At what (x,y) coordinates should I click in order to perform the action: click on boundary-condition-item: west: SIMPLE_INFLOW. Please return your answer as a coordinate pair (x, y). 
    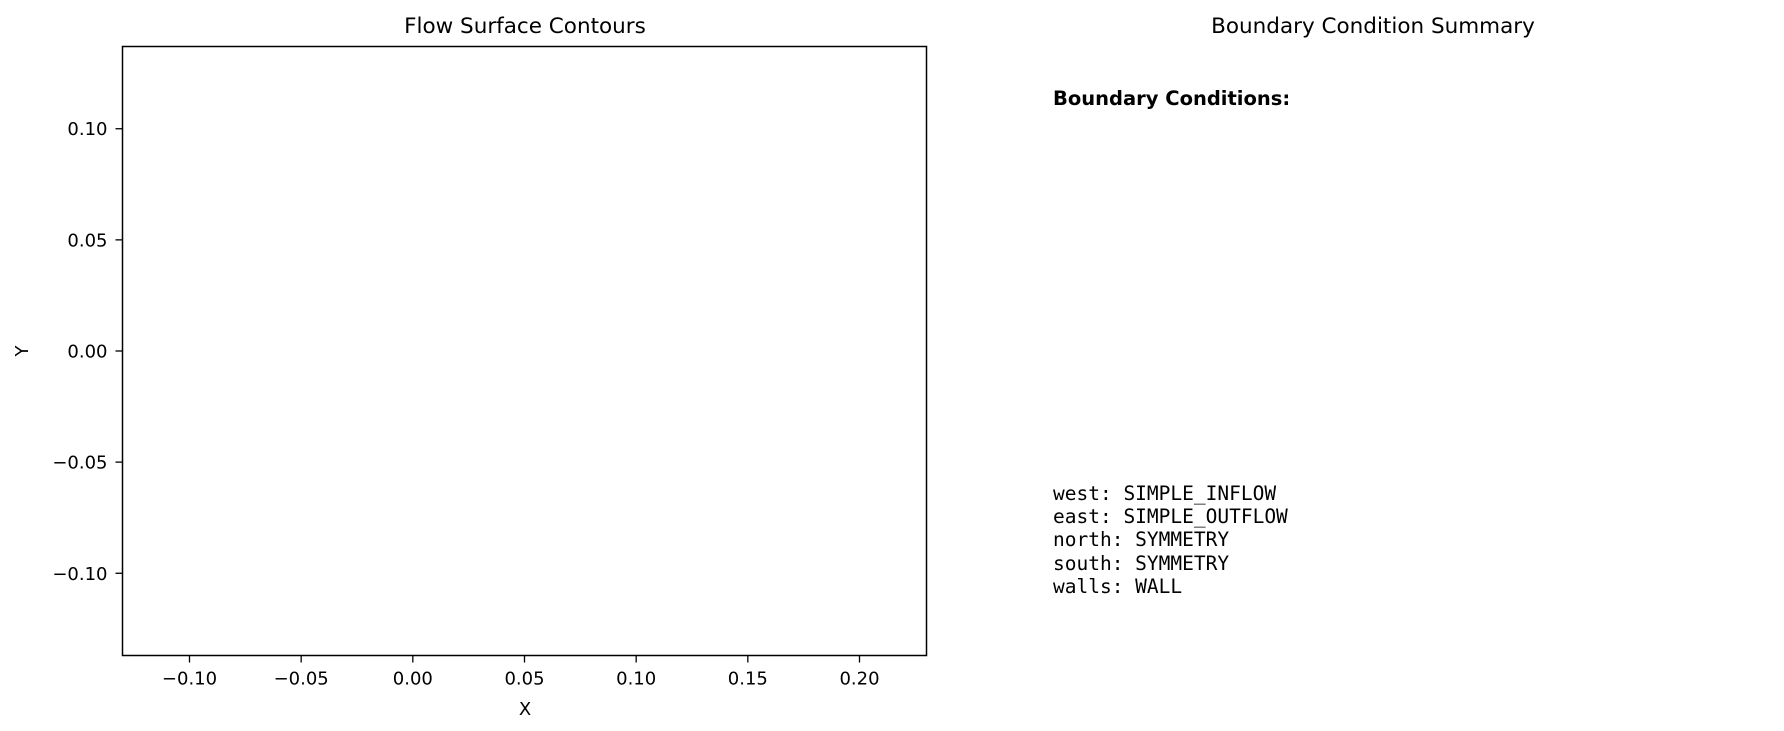
    Looking at the image, I should click on (1165, 493).